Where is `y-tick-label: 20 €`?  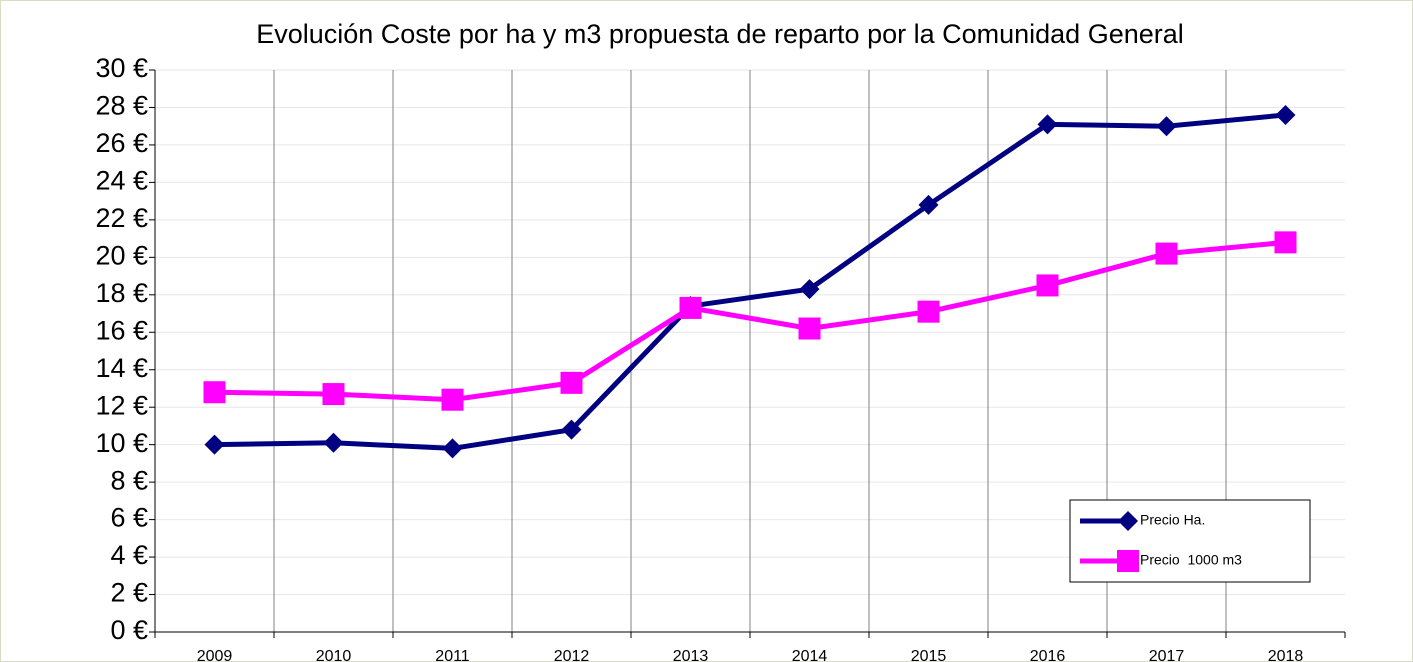
y-tick-label: 20 € is located at coordinates (121, 255).